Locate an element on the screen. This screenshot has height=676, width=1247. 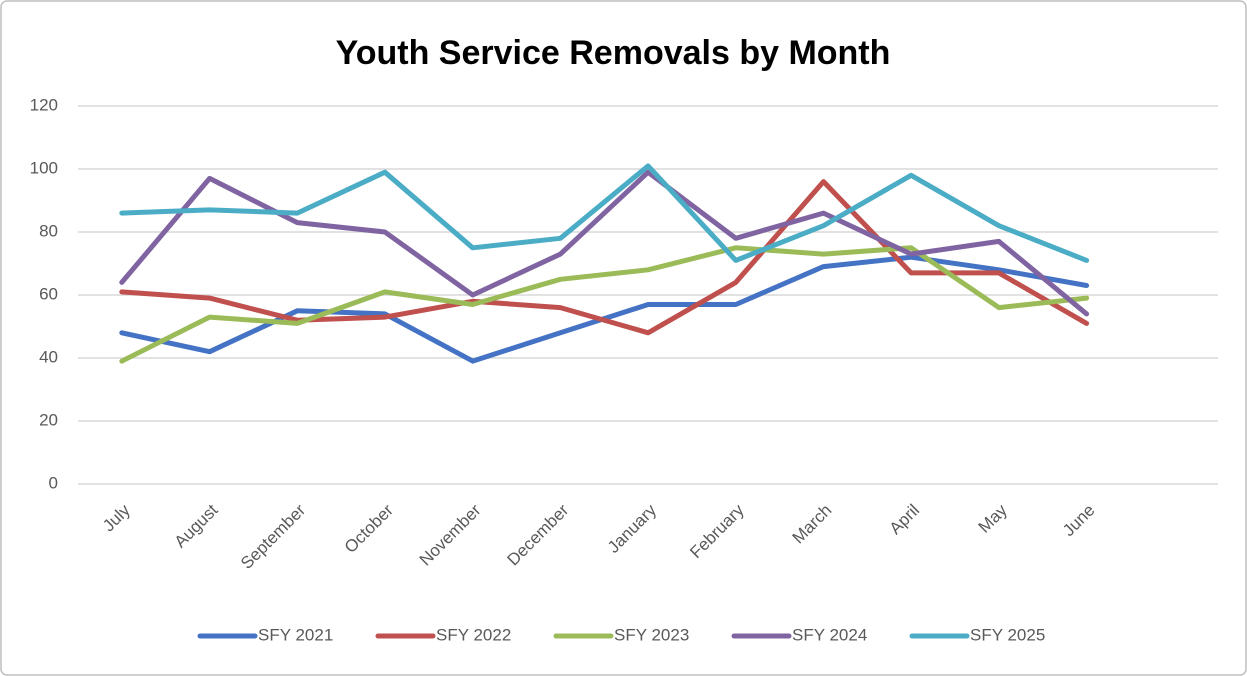
legend-label: SFY 2021 is located at coordinates (295, 634).